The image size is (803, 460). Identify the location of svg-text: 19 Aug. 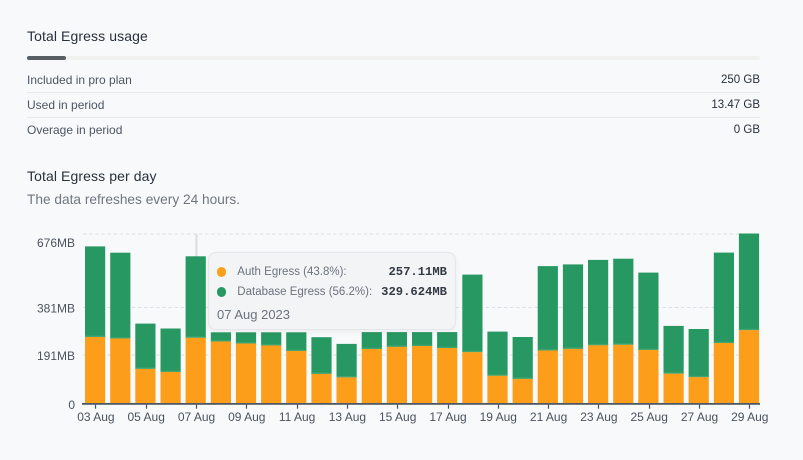
(498, 417).